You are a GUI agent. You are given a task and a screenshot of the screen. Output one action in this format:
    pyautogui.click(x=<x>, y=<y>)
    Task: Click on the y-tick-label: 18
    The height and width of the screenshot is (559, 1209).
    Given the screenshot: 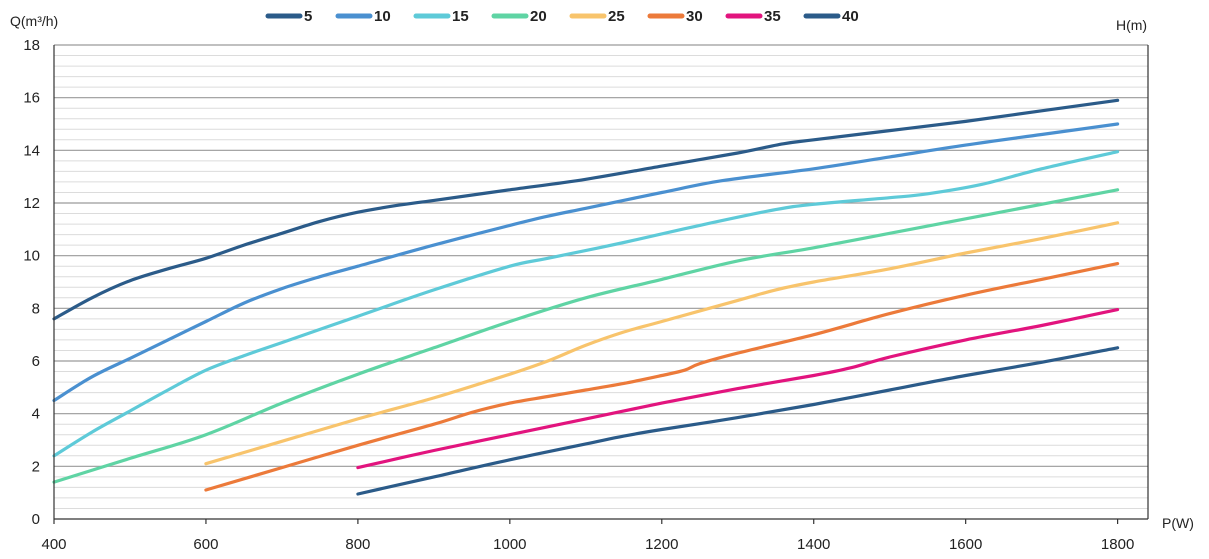 What is the action you would take?
    pyautogui.click(x=31, y=45)
    